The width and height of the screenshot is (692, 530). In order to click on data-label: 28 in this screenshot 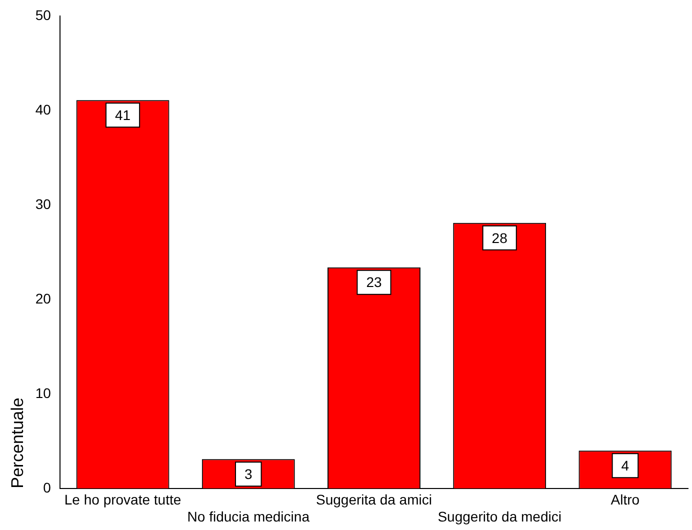, I will do `click(500, 238)`.